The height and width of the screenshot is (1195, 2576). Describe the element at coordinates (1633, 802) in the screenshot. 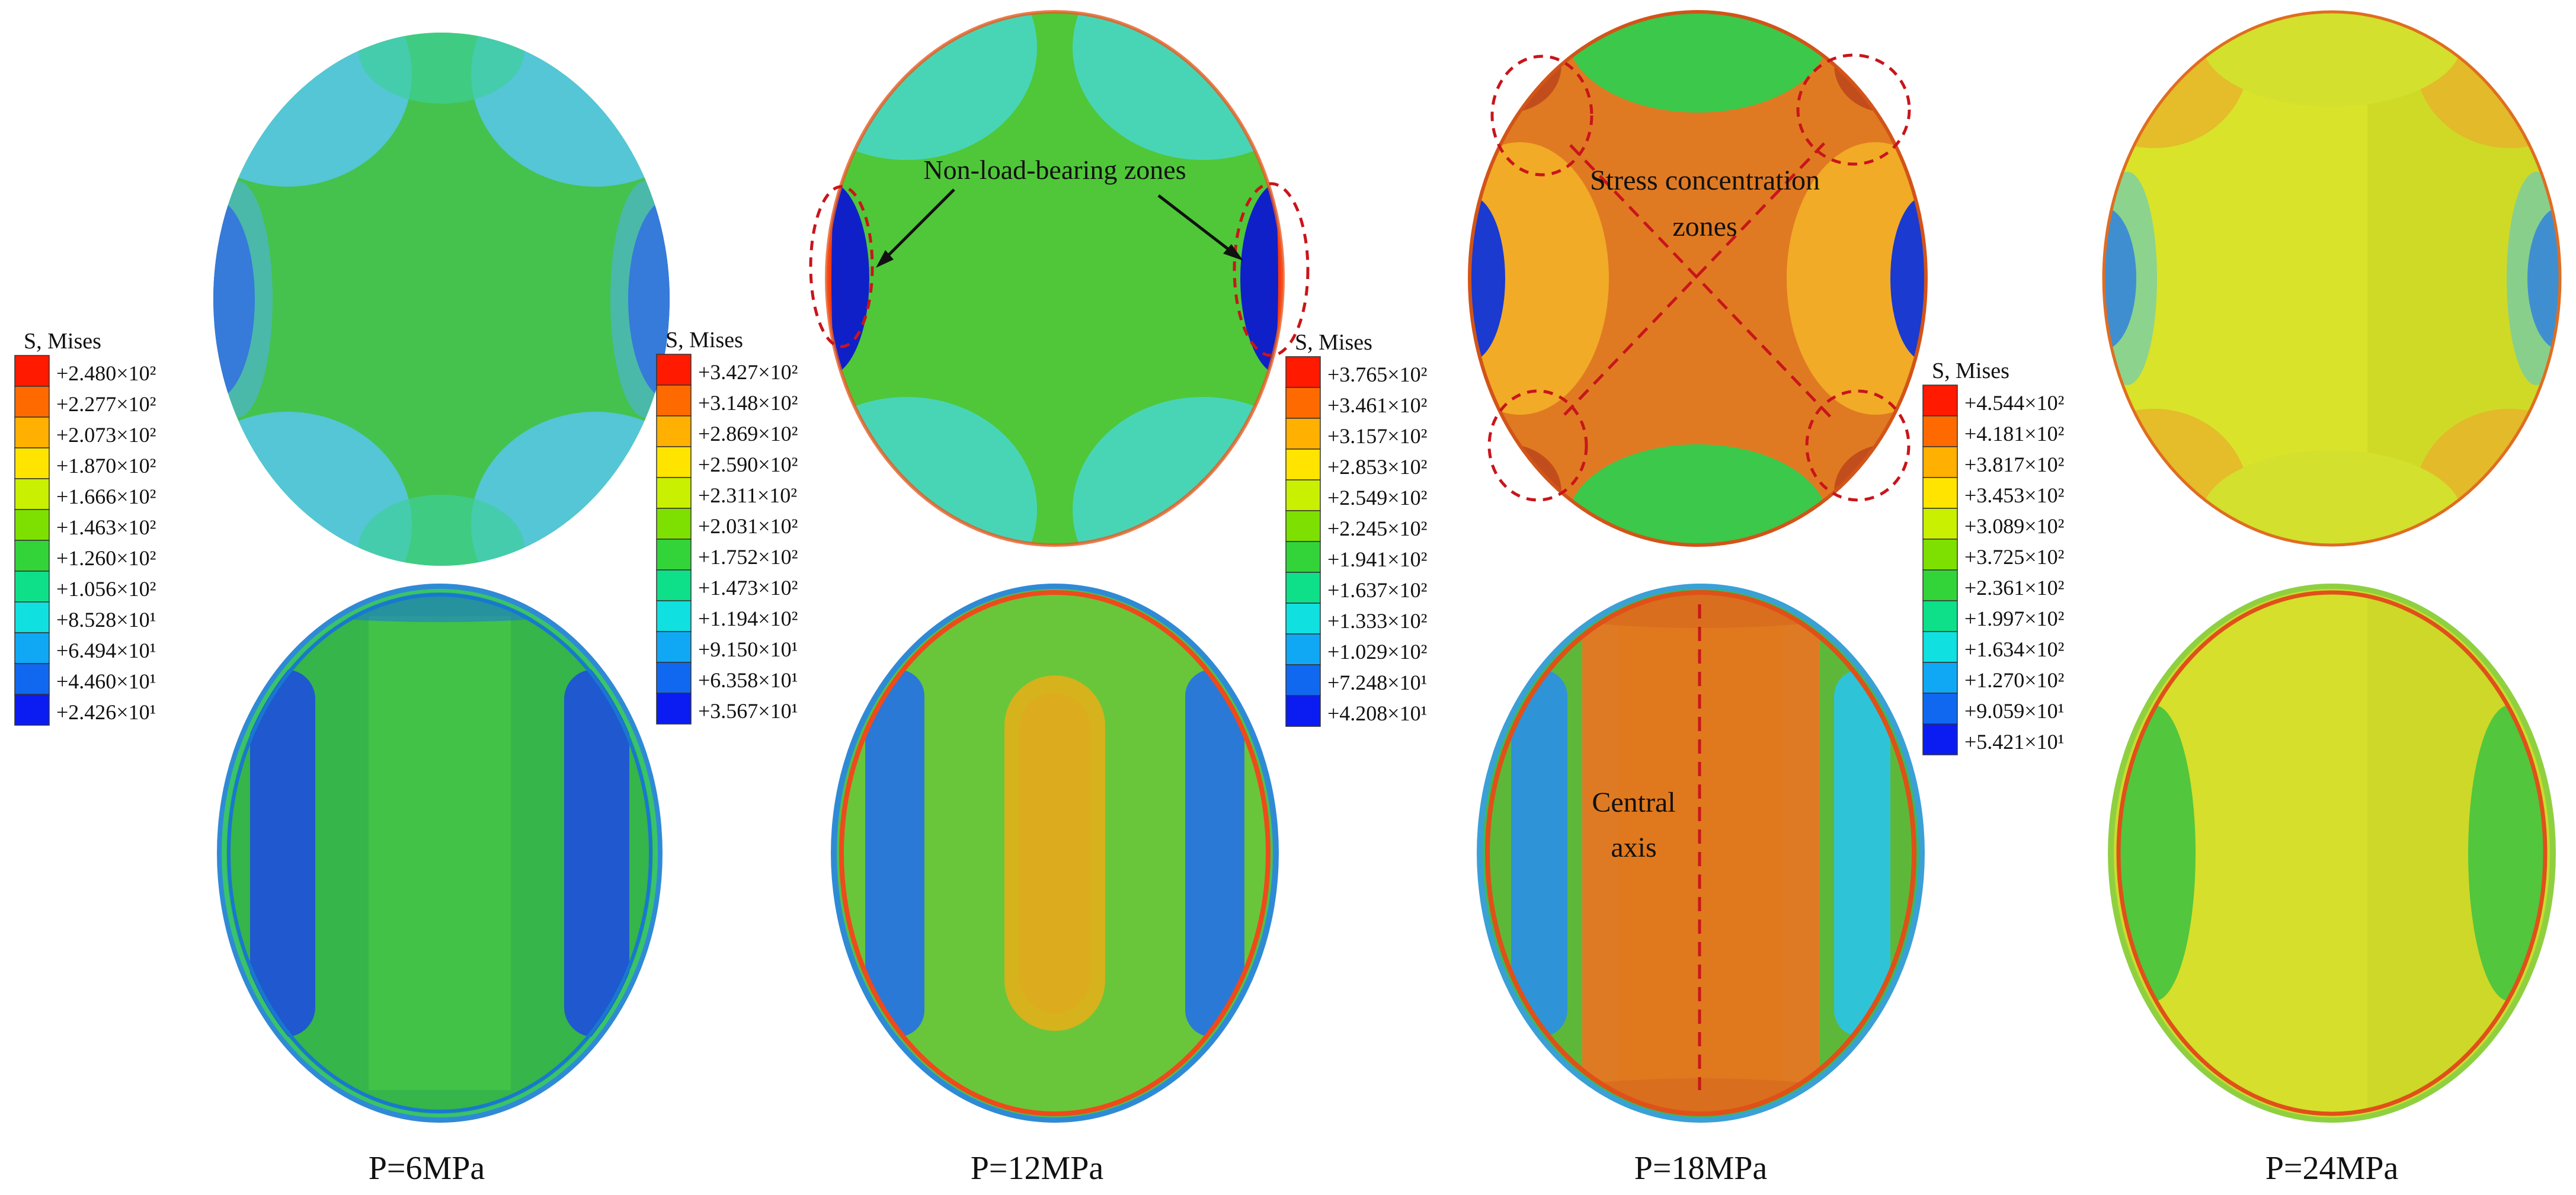

I see `central-axis-label-1: Central` at that location.